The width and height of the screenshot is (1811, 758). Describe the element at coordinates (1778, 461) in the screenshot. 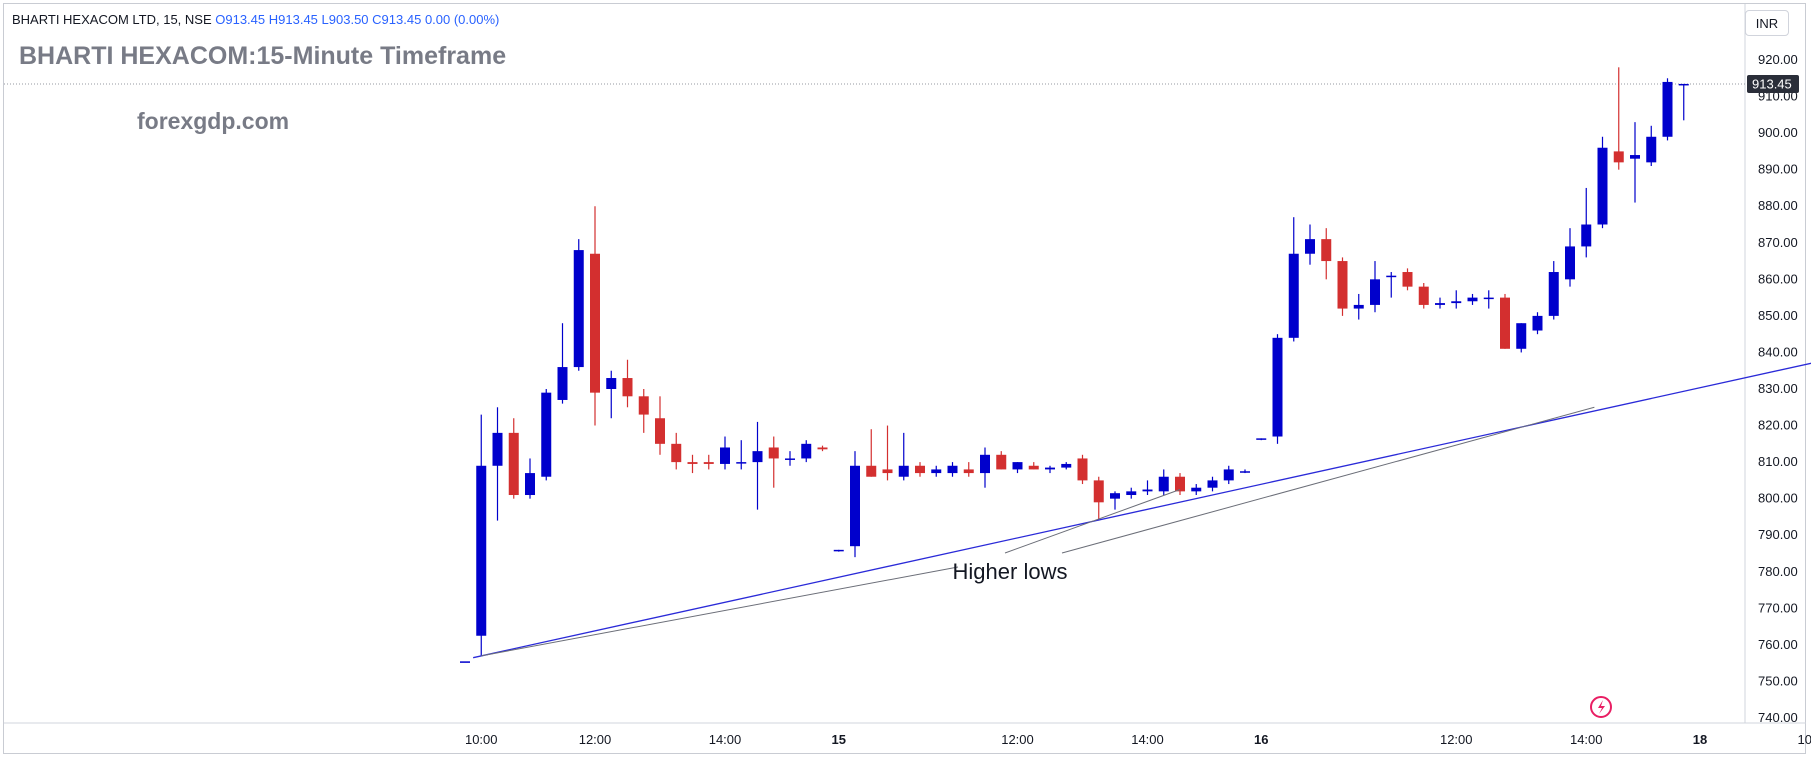

I see `y-tick-label: 810.00` at that location.